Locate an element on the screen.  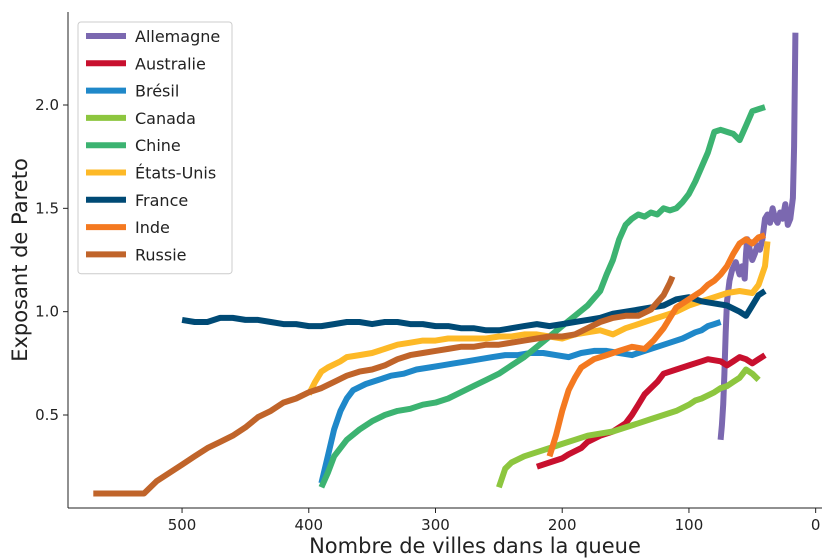
legend-label-france: France is located at coordinates (161, 200).